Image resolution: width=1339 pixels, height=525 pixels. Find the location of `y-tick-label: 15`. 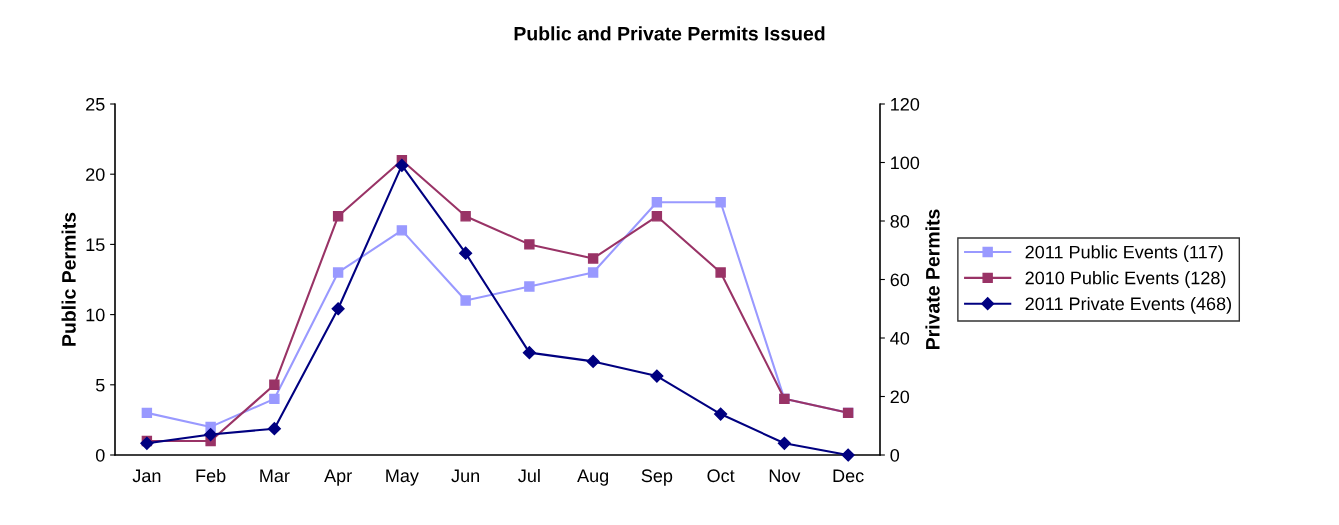

y-tick-label: 15 is located at coordinates (95, 245).